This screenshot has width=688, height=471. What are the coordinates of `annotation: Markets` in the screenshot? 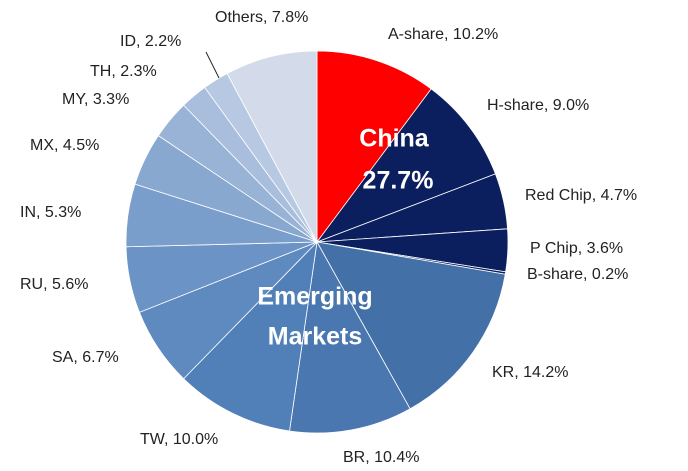 It's located at (315, 337).